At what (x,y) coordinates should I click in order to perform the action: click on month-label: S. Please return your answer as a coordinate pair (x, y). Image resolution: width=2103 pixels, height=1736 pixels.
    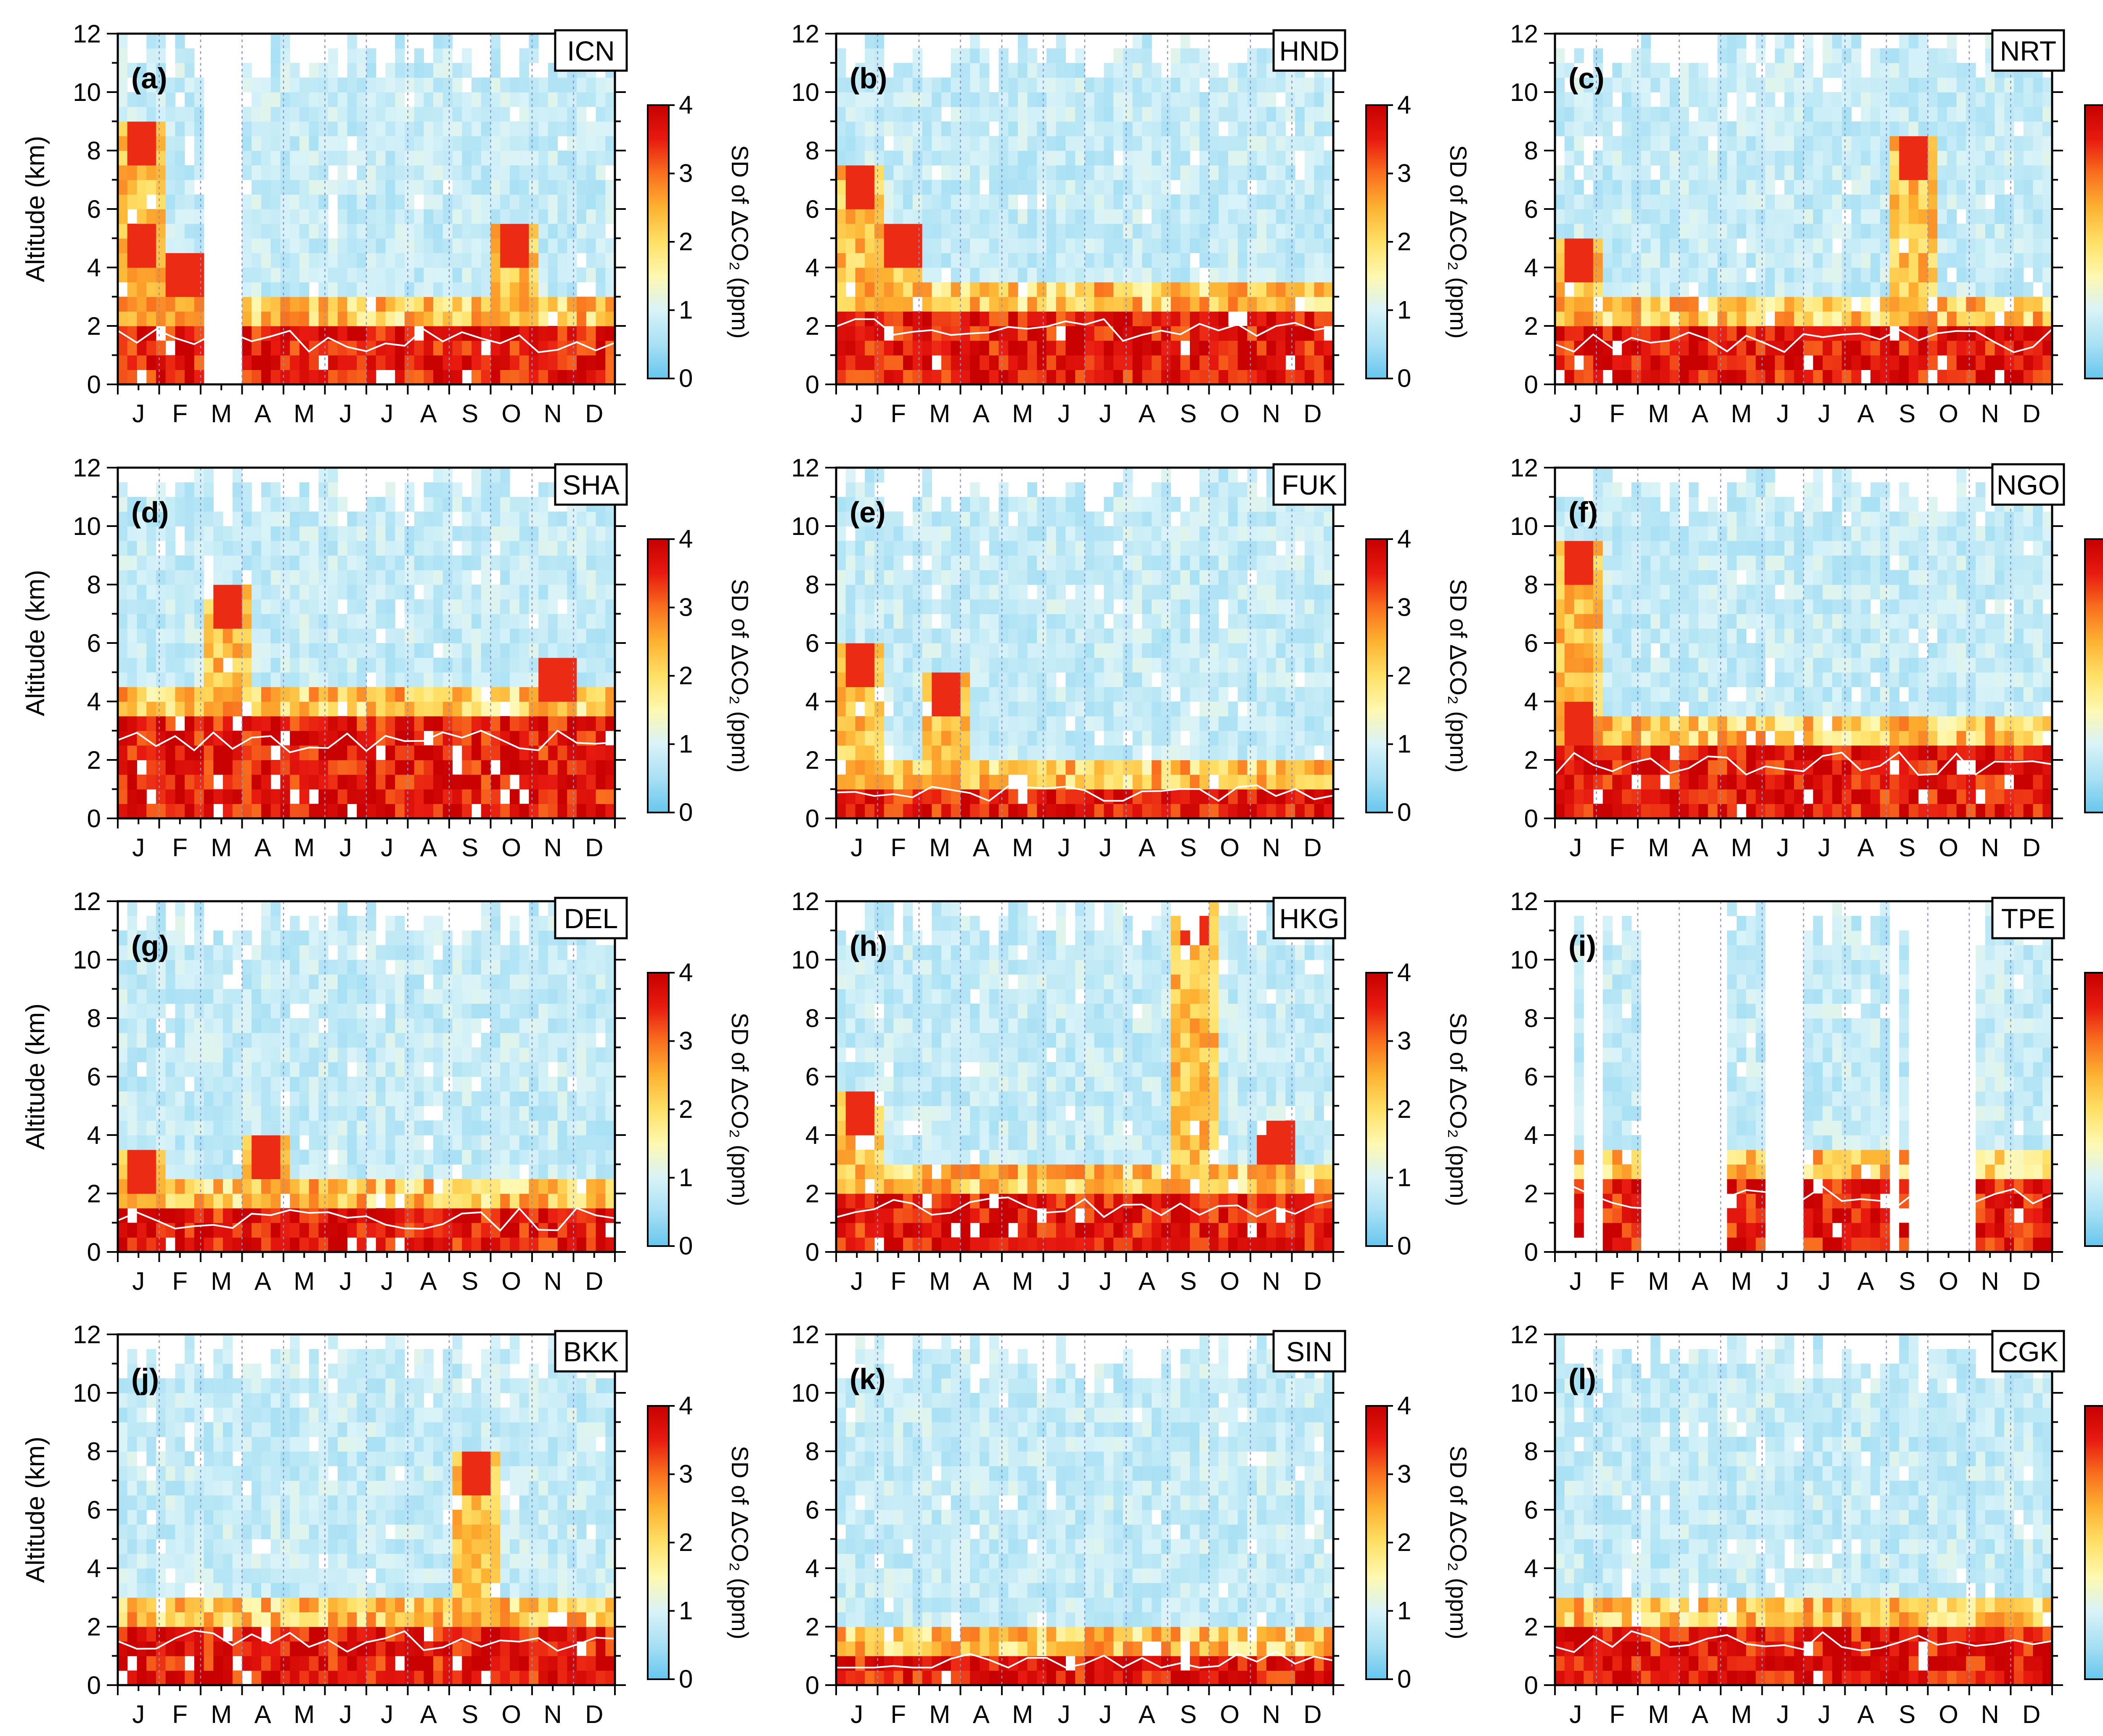
    Looking at the image, I should click on (469, 414).